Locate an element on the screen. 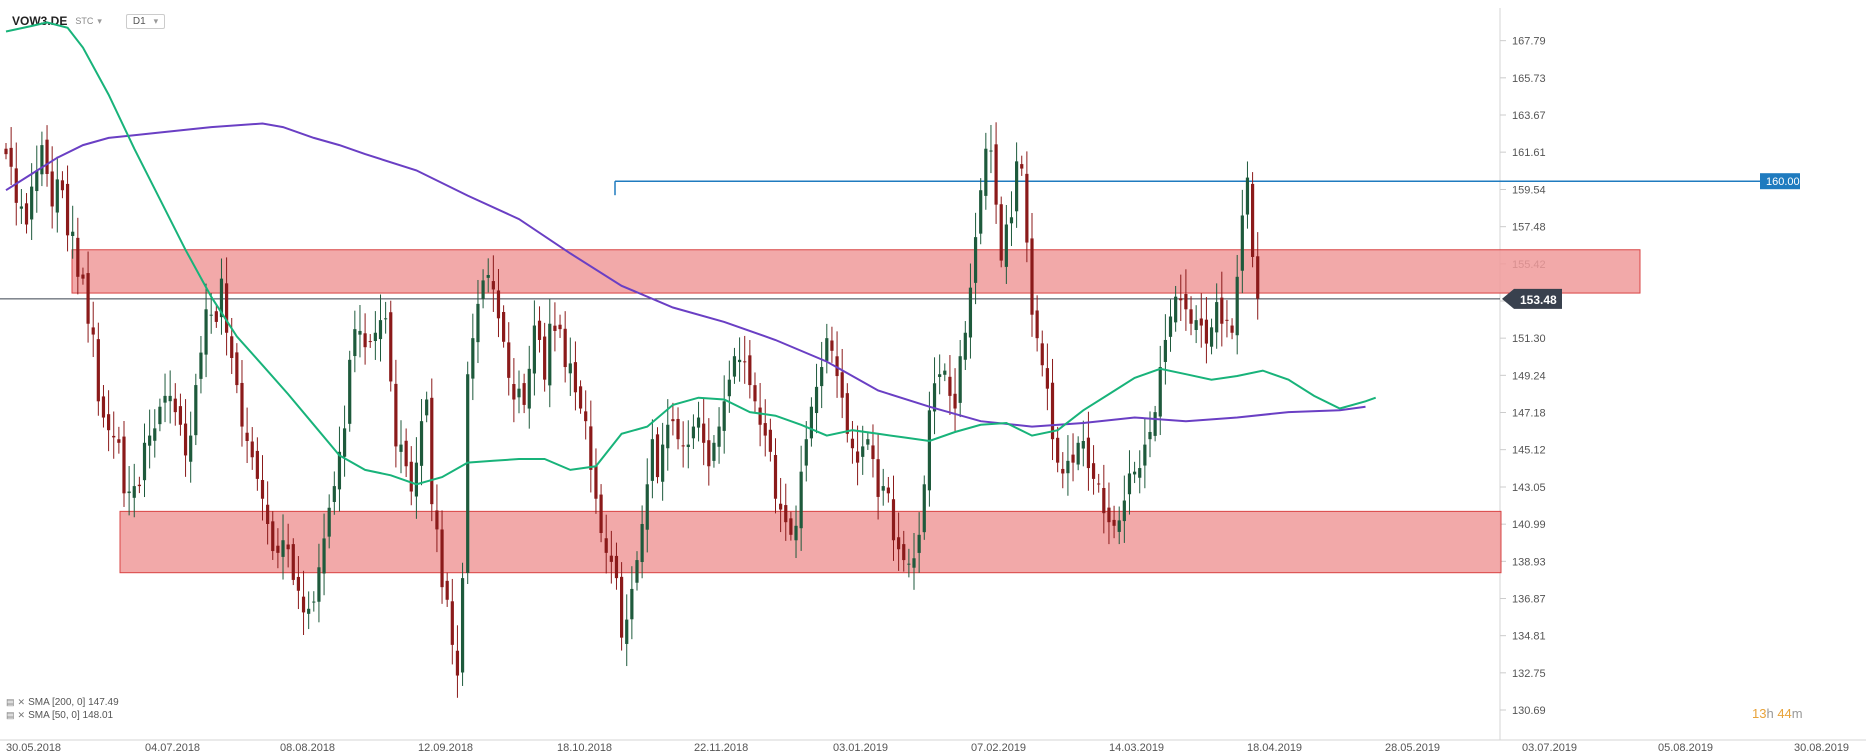  indicator-sma50: ▤ ✕ SMA [50, 0] 148.01 is located at coordinates (62, 715).